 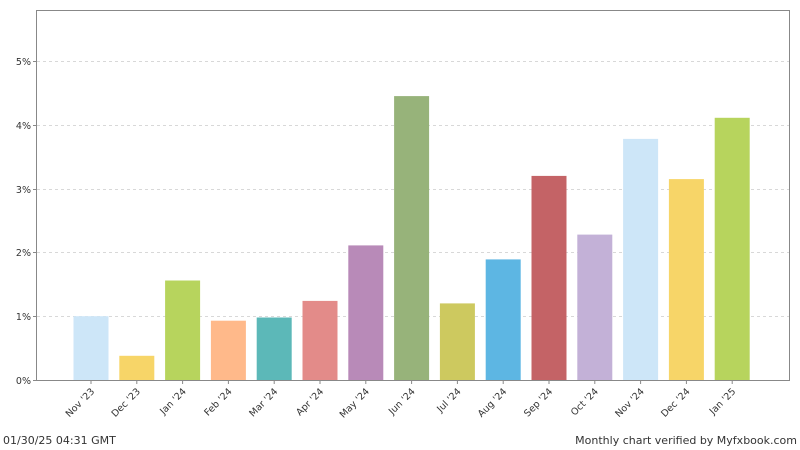 I want to click on x-tick-label: Apr '24, so click(x=310, y=402).